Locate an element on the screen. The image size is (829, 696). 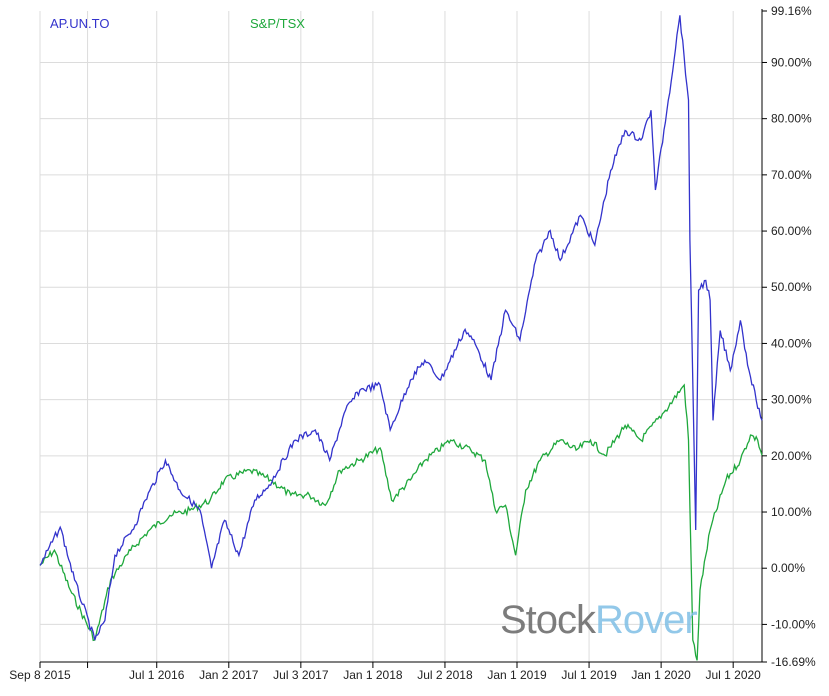
stockrover-watermark: StockRover is located at coordinates (599, 620).